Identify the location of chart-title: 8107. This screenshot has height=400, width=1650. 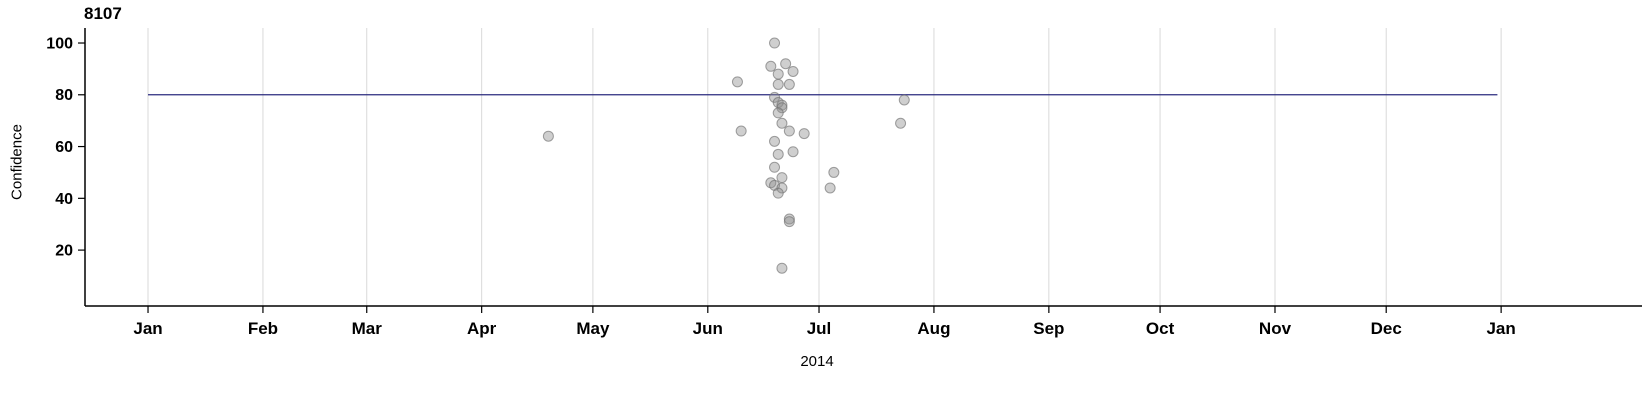
(103, 13).